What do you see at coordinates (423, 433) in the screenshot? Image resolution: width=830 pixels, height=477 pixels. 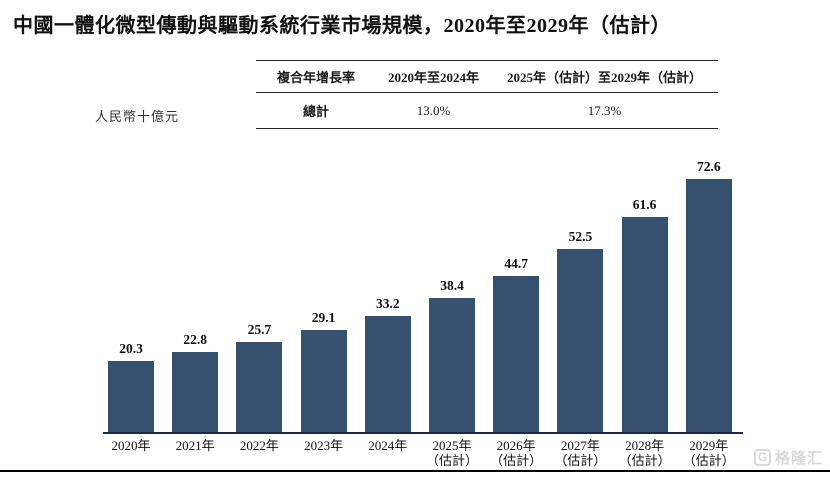 I see `x-axis-line` at bounding box center [423, 433].